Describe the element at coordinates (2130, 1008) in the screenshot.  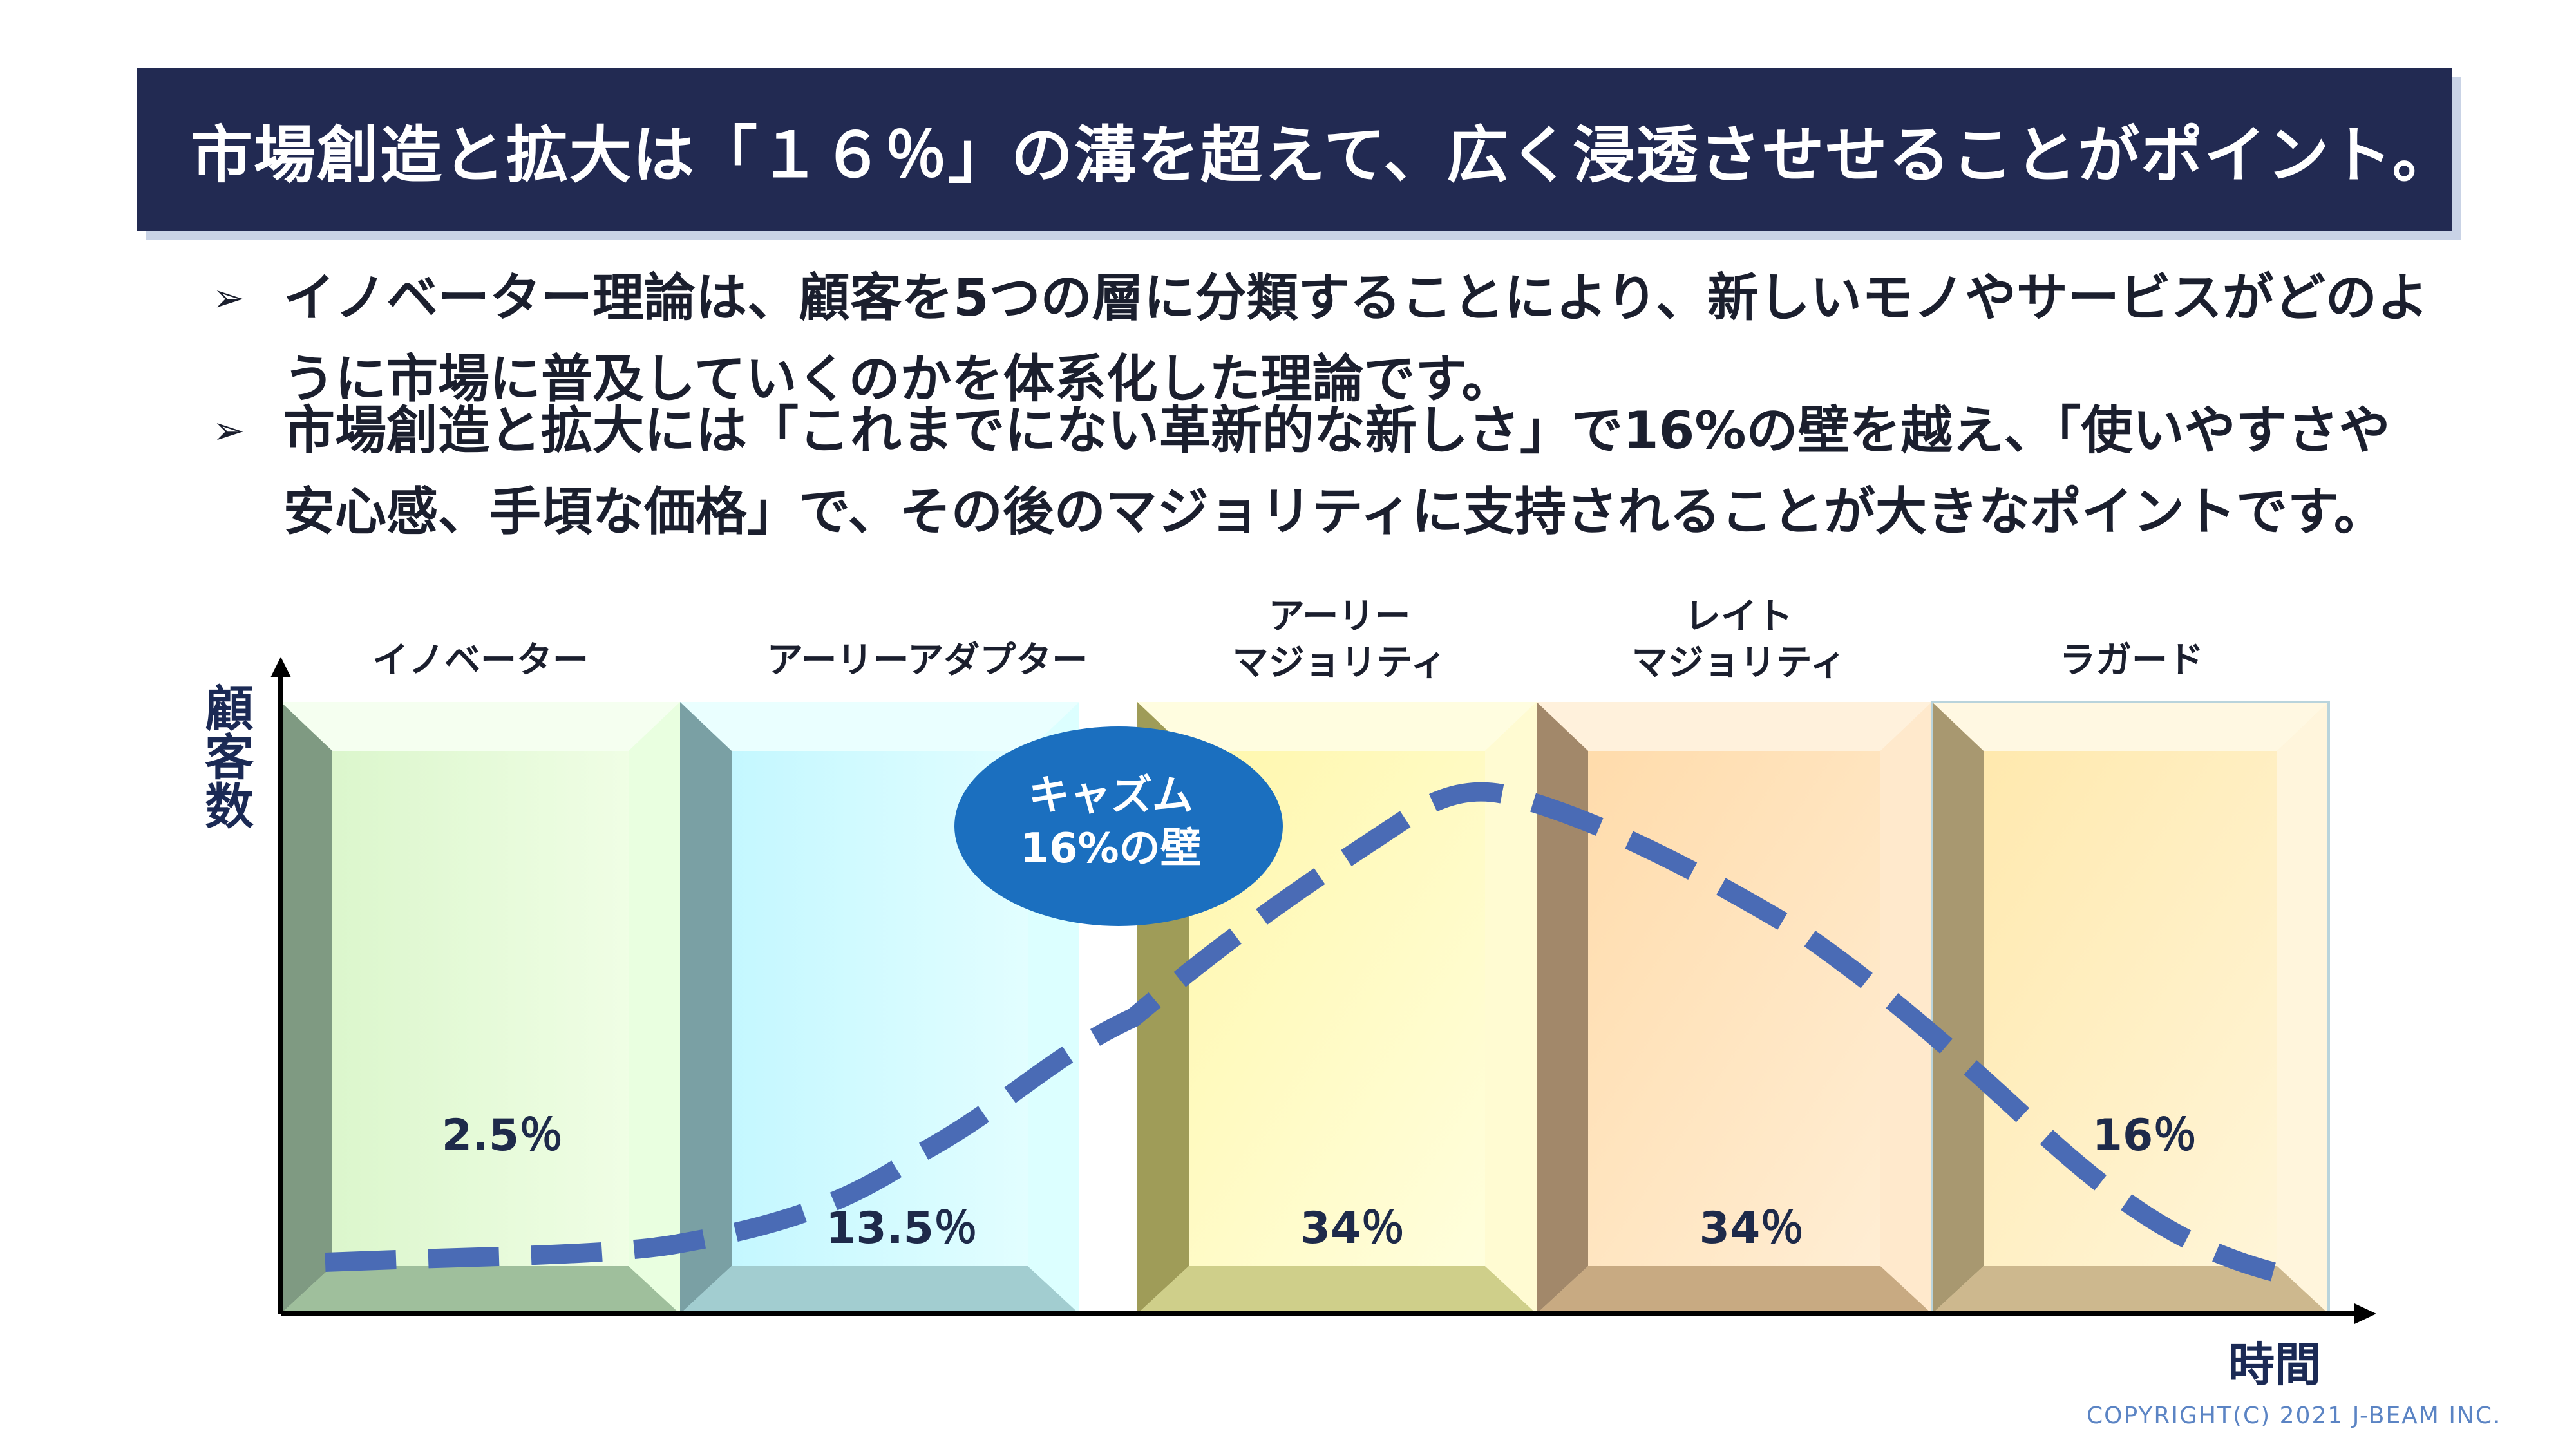
I see `segment-laggards` at that location.